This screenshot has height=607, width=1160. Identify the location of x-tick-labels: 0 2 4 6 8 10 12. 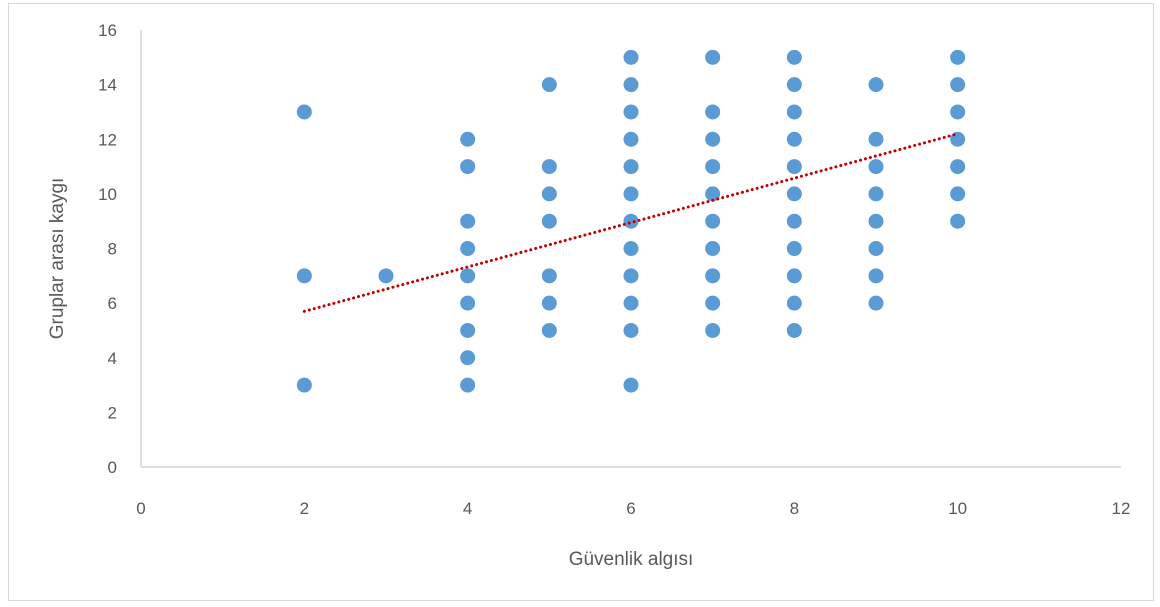
(633, 508).